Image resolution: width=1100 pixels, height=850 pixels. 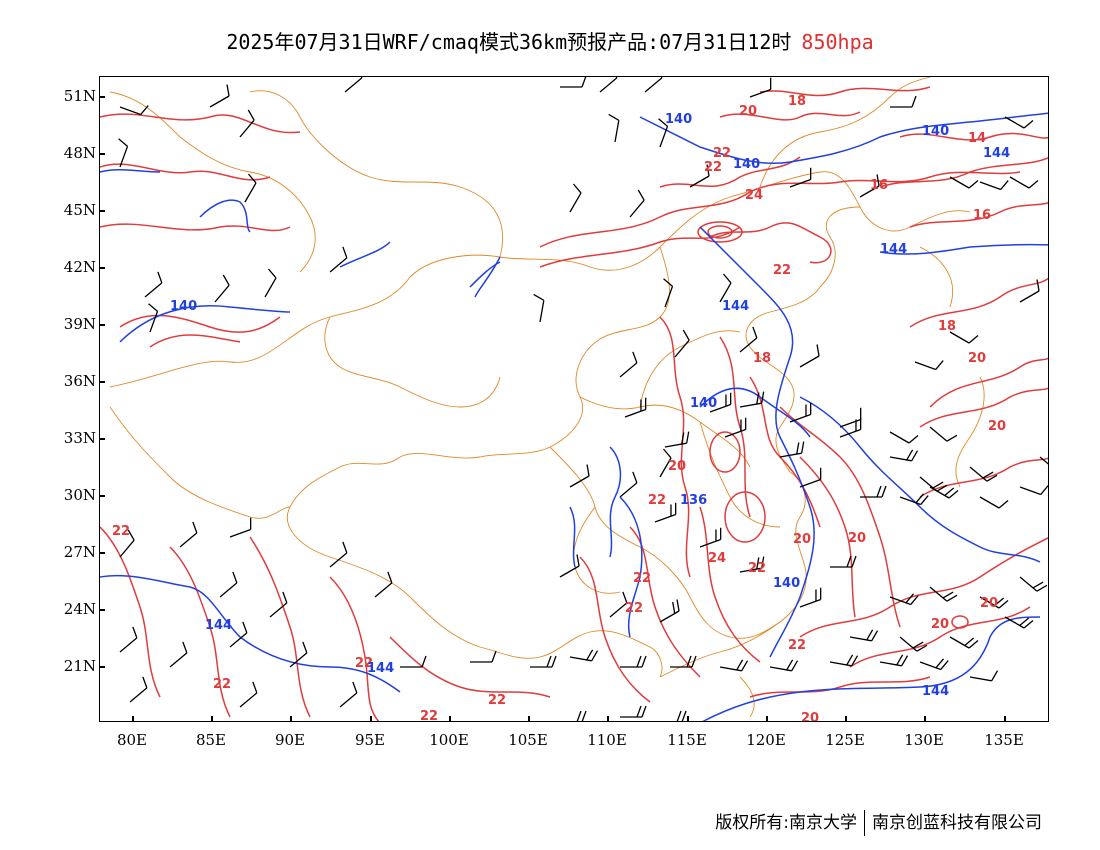 What do you see at coordinates (878, 822) in the screenshot?
I see `copyright-footer: 版权所有:南京大学 南京创蓝科技有限公司` at bounding box center [878, 822].